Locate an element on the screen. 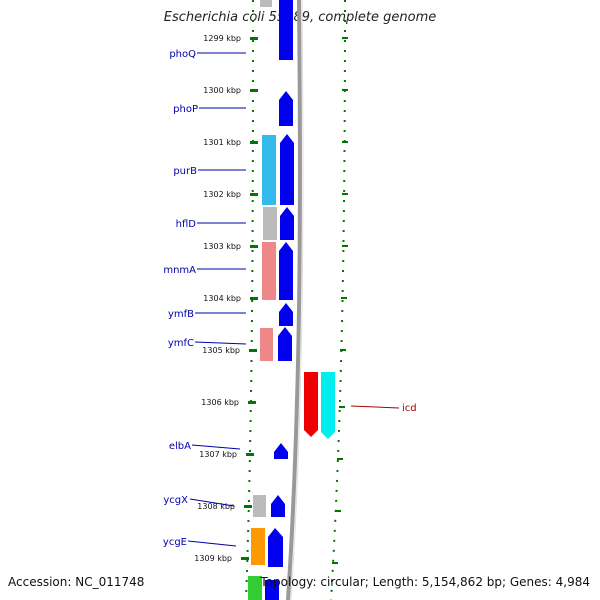  gene-label-elbA: elbA is located at coordinates (180, 446).